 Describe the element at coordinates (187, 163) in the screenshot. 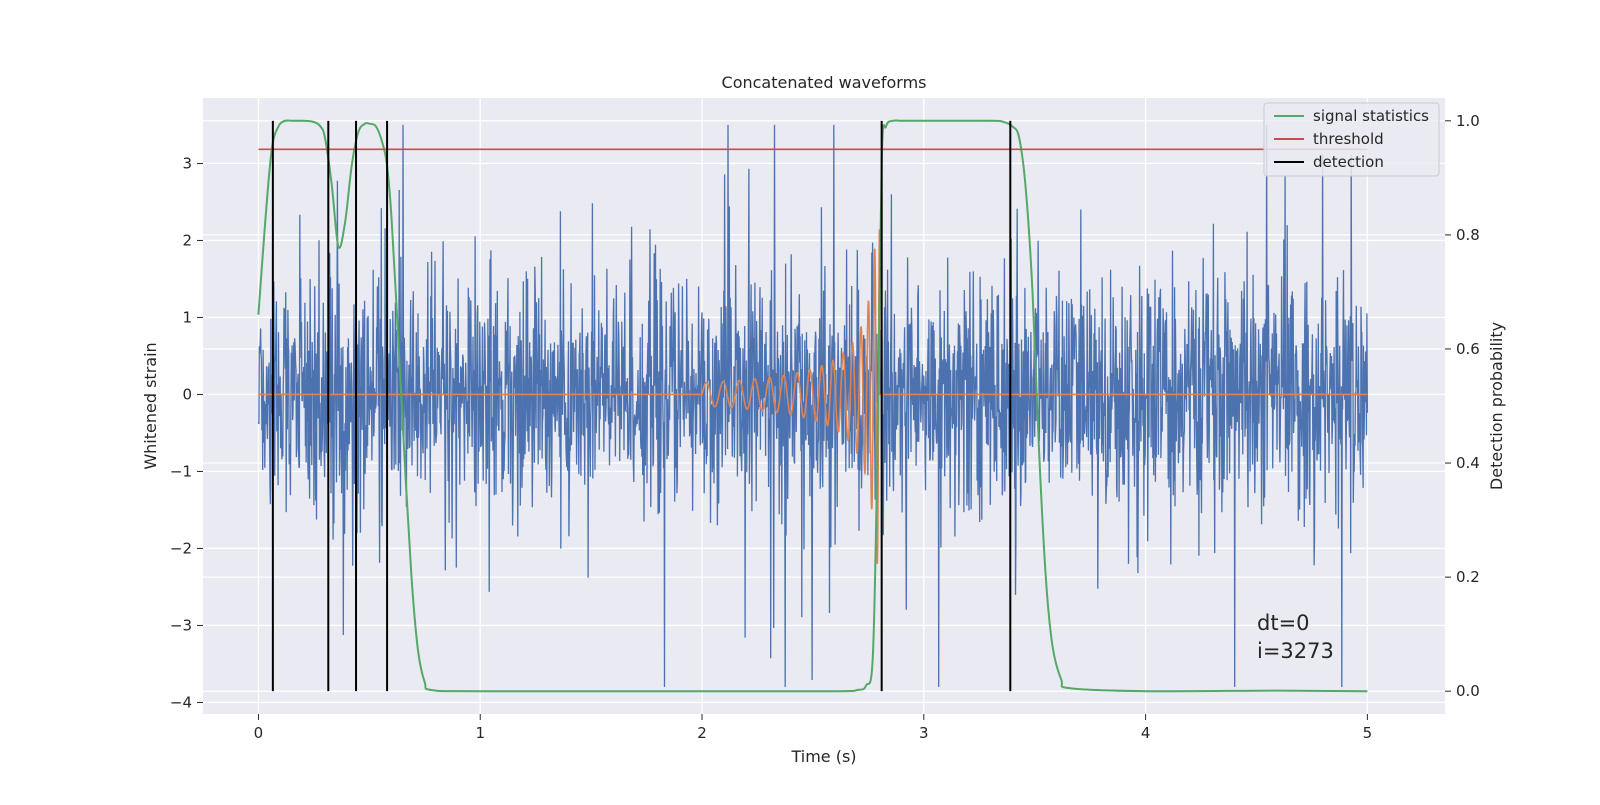

I see `y-left-tick-label: 3` at that location.